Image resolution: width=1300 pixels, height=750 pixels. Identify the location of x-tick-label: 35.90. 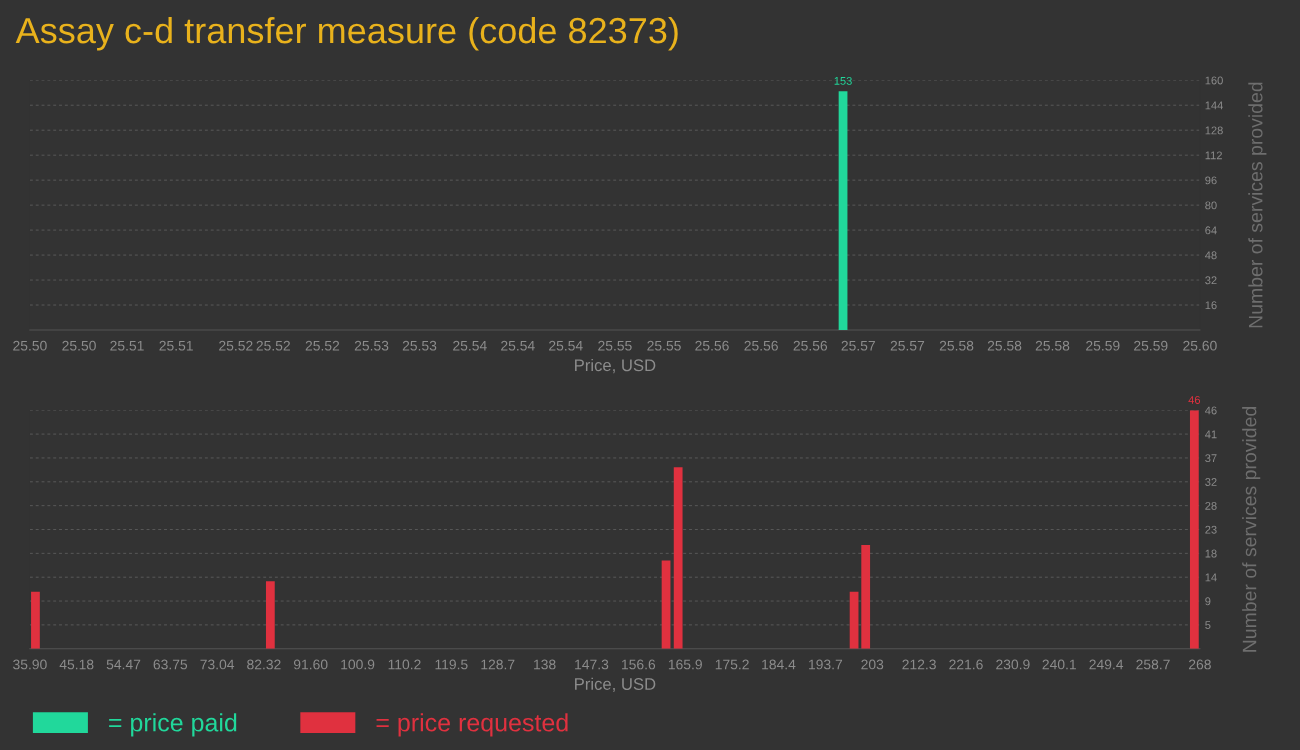
(30, 664).